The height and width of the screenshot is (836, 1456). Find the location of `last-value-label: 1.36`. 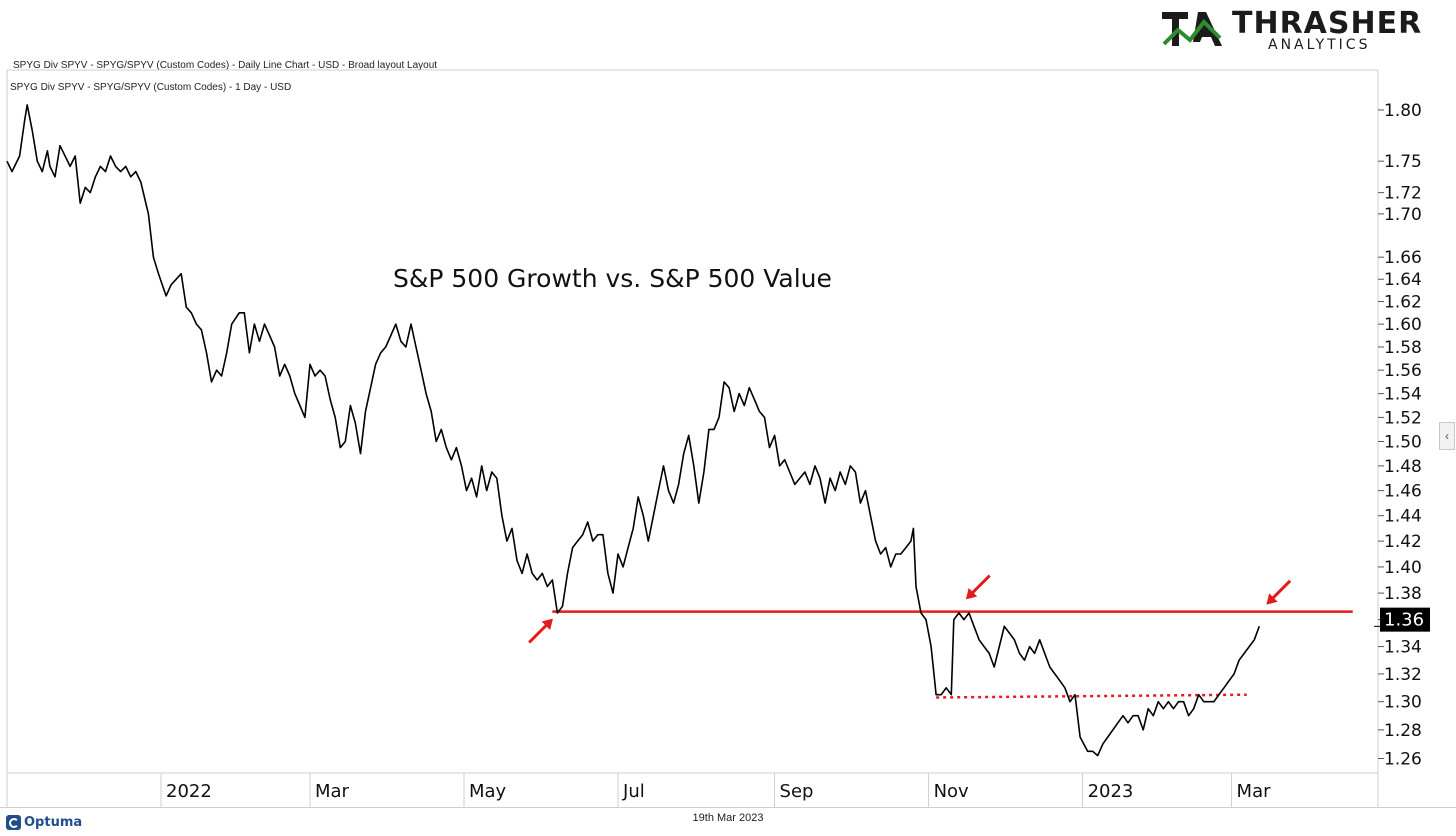

last-value-label: 1.36 is located at coordinates (1404, 620).